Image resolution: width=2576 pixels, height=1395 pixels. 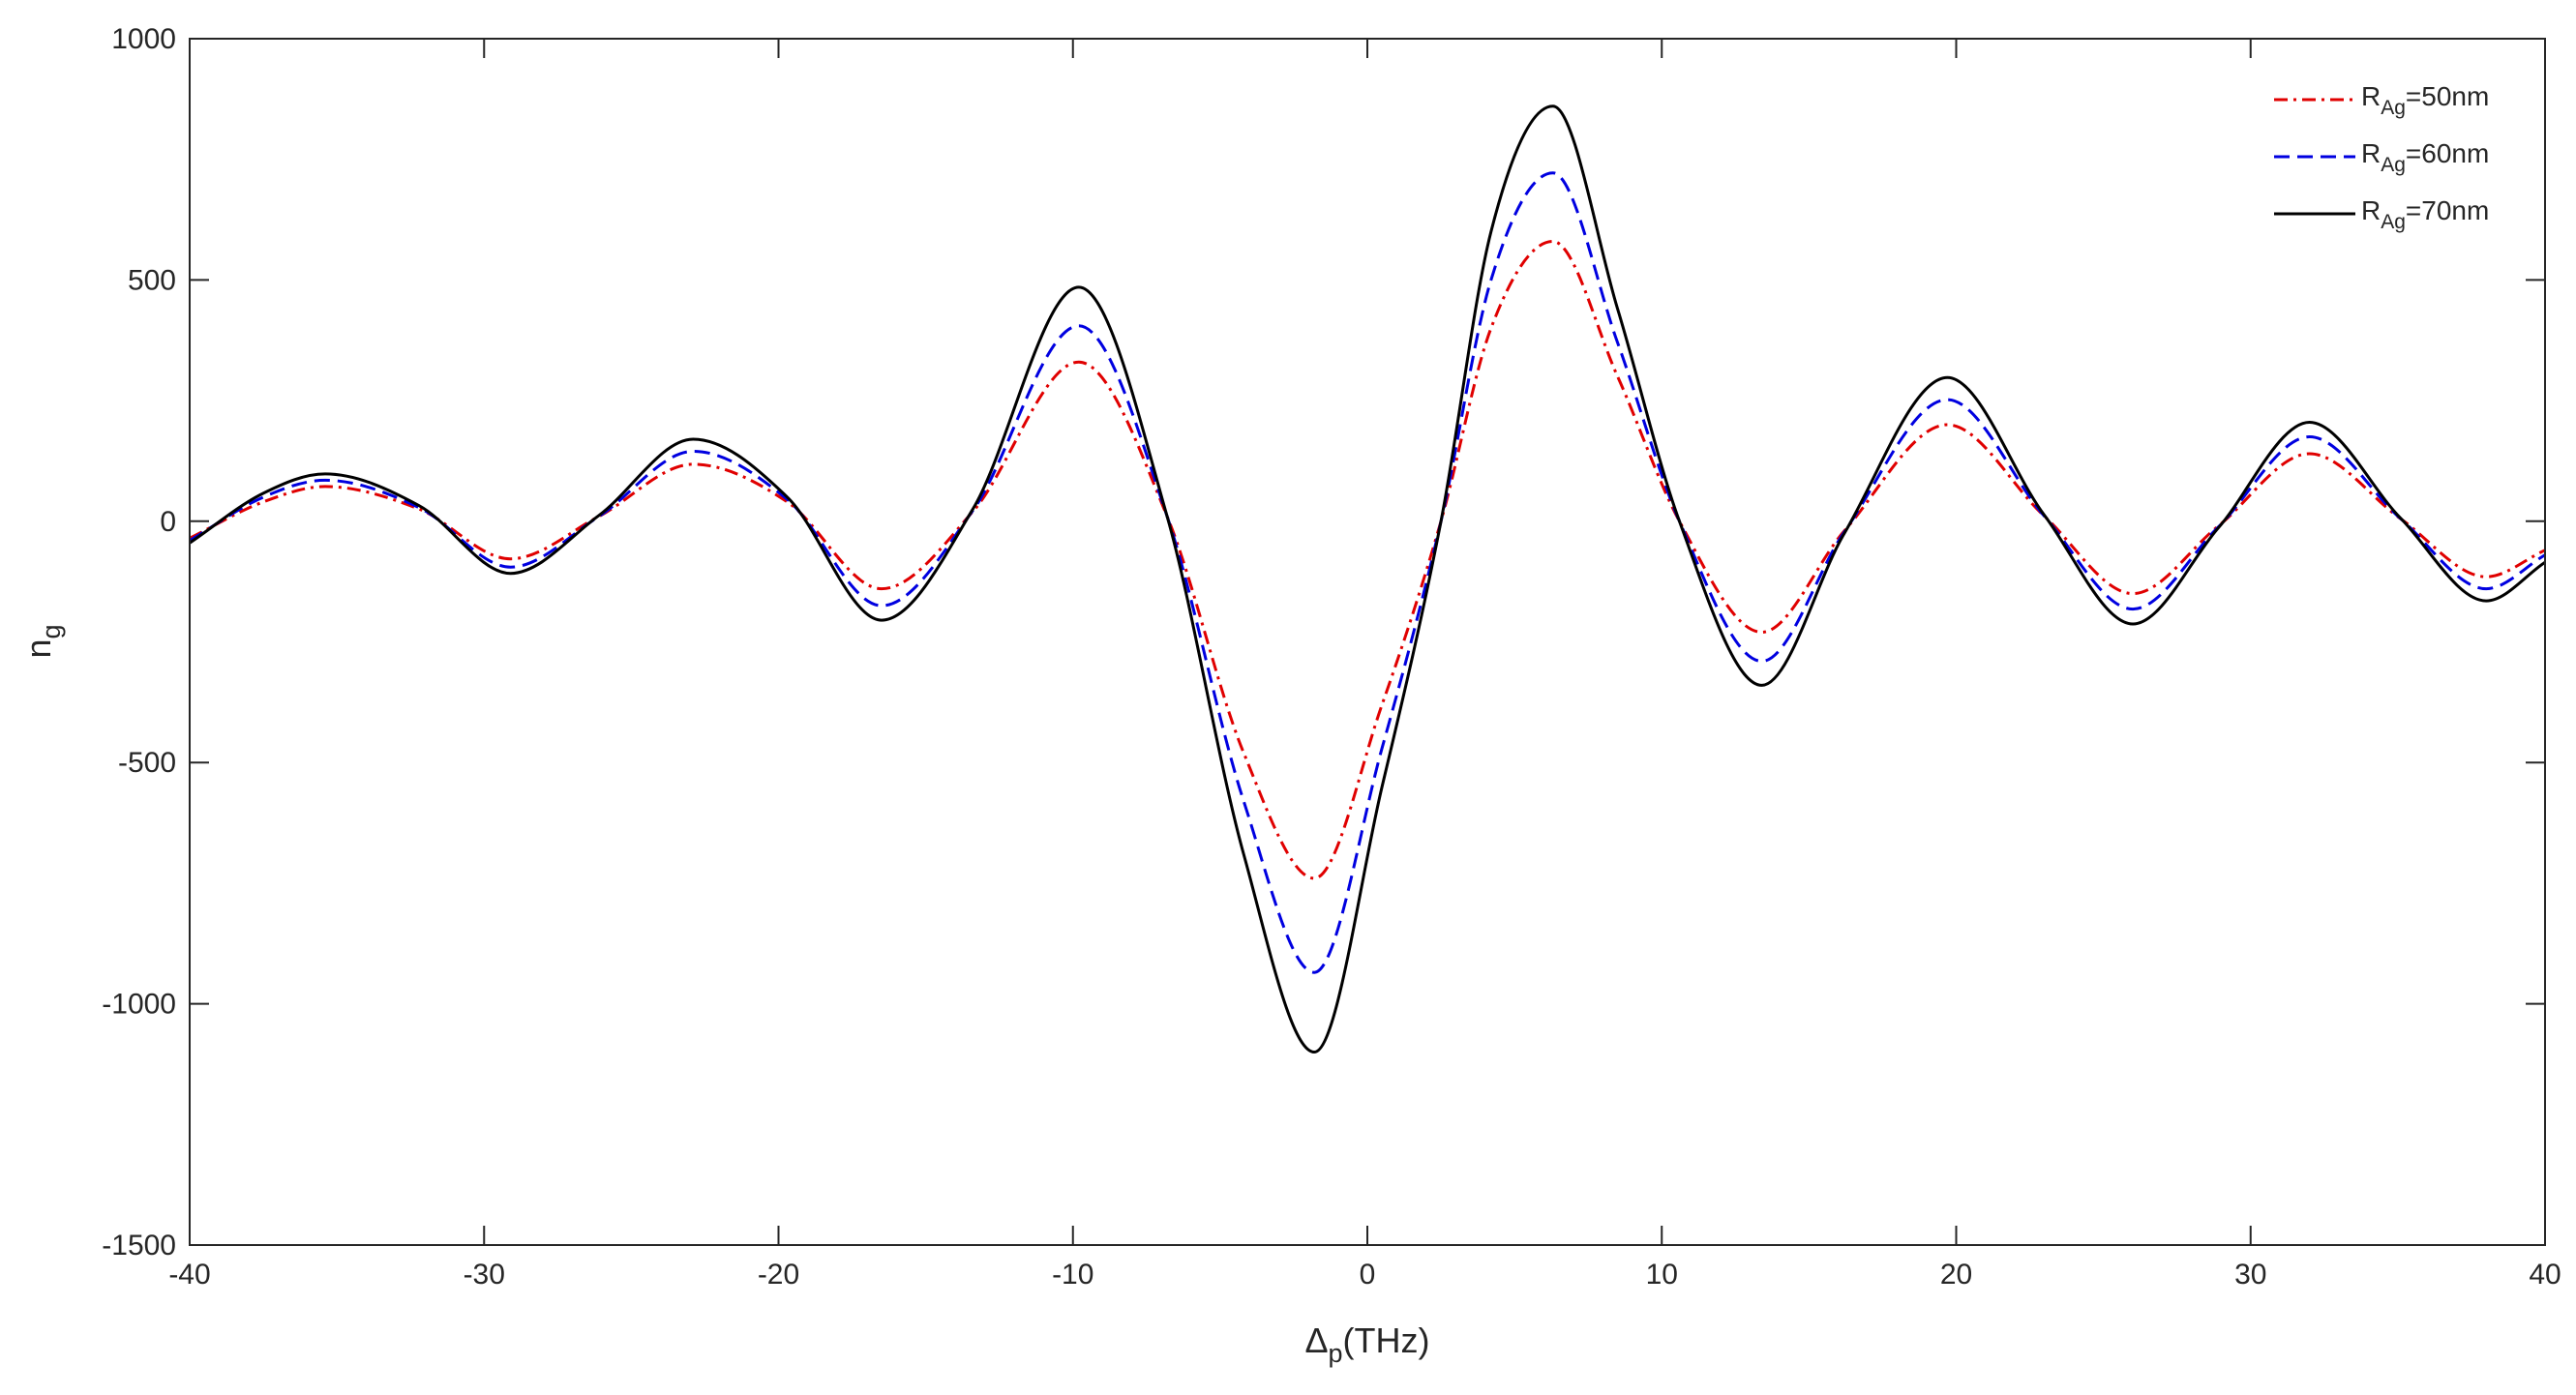 I want to click on legend-entry-70nm: RAg=70nm, so click(x=2381, y=214).